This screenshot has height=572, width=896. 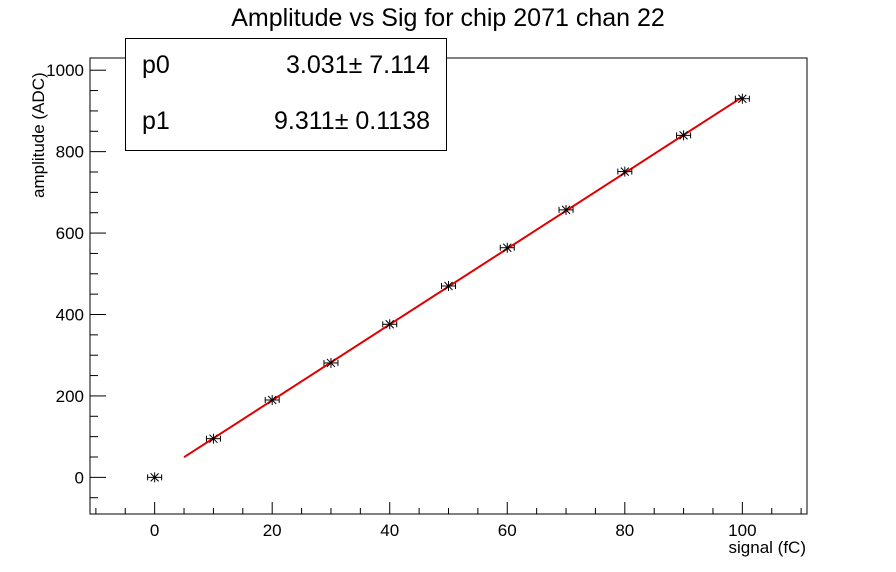 I want to click on y-tick-label: 1000, so click(x=65, y=70).